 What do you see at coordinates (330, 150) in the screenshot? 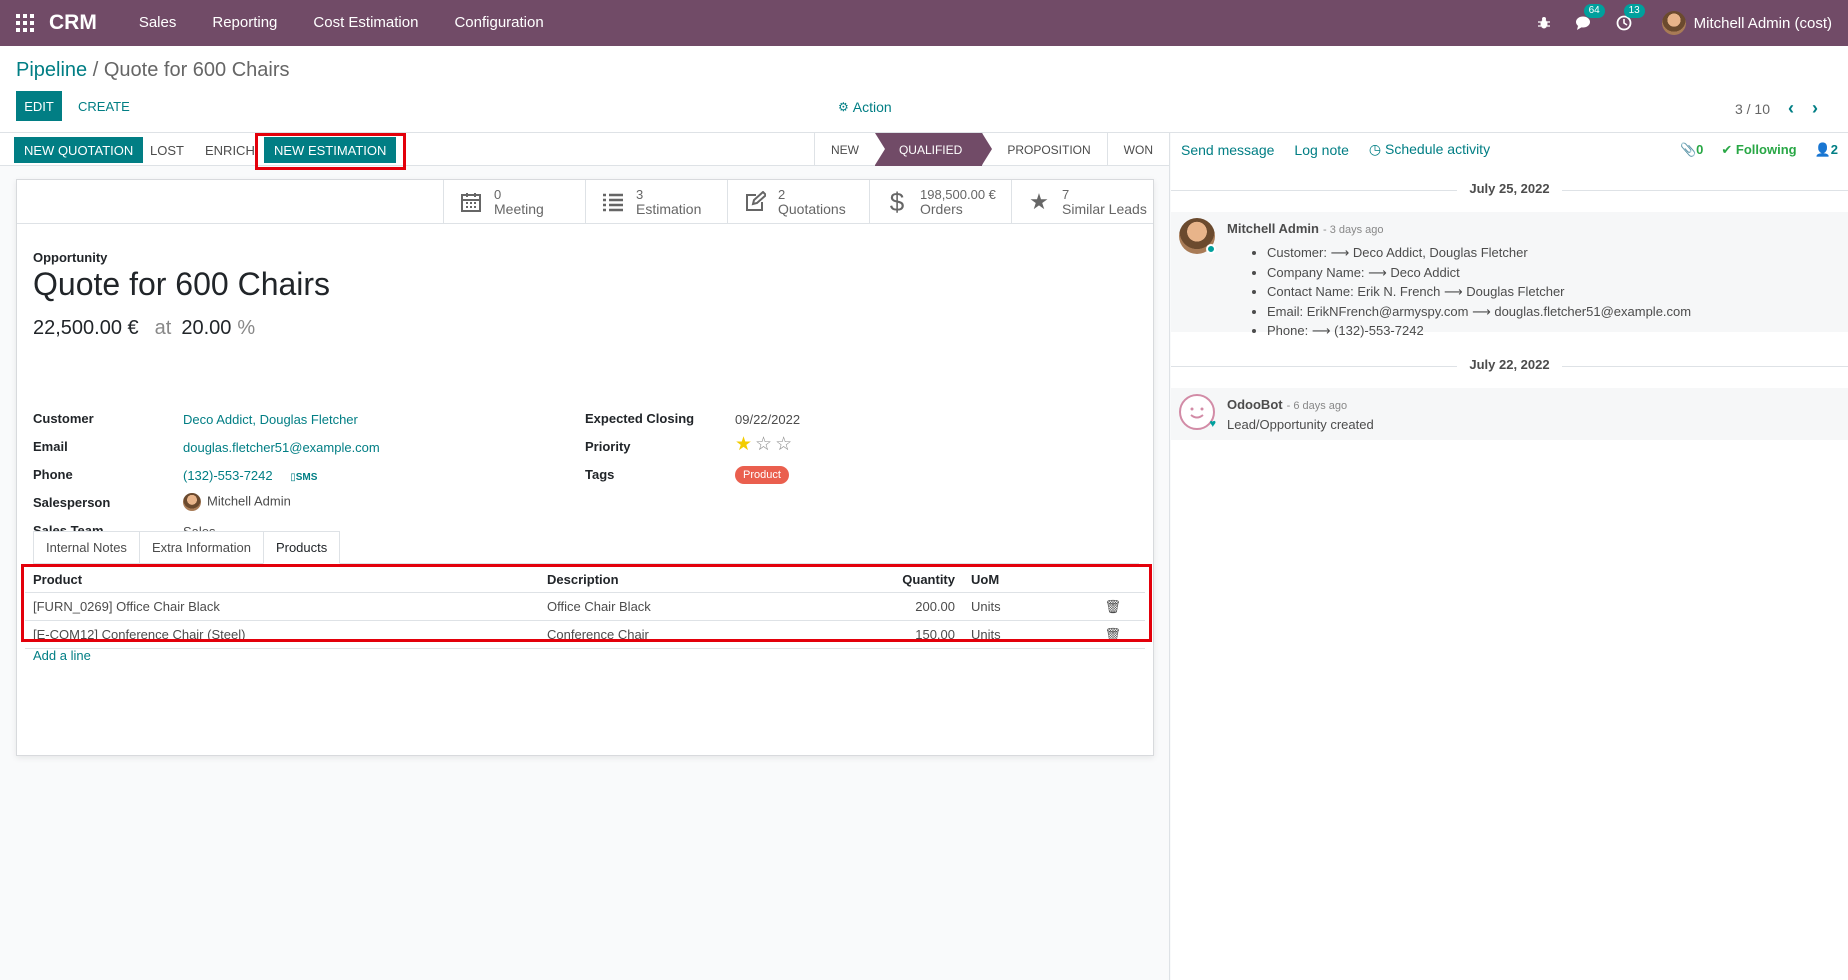
I see `new-estimation-button: NEW ESTIMATION` at bounding box center [330, 150].